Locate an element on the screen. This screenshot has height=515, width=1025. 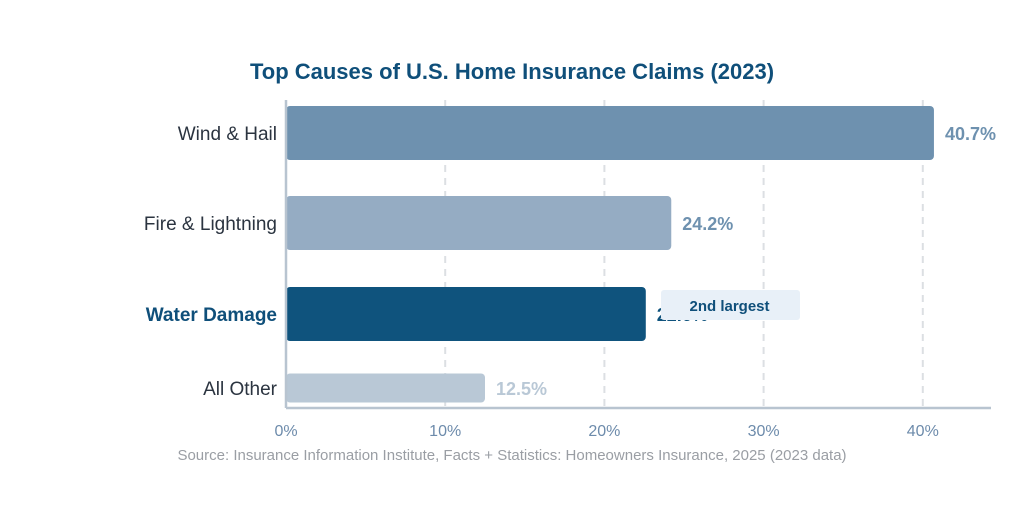
value-label-wind-hail: 40.7% is located at coordinates (970, 134).